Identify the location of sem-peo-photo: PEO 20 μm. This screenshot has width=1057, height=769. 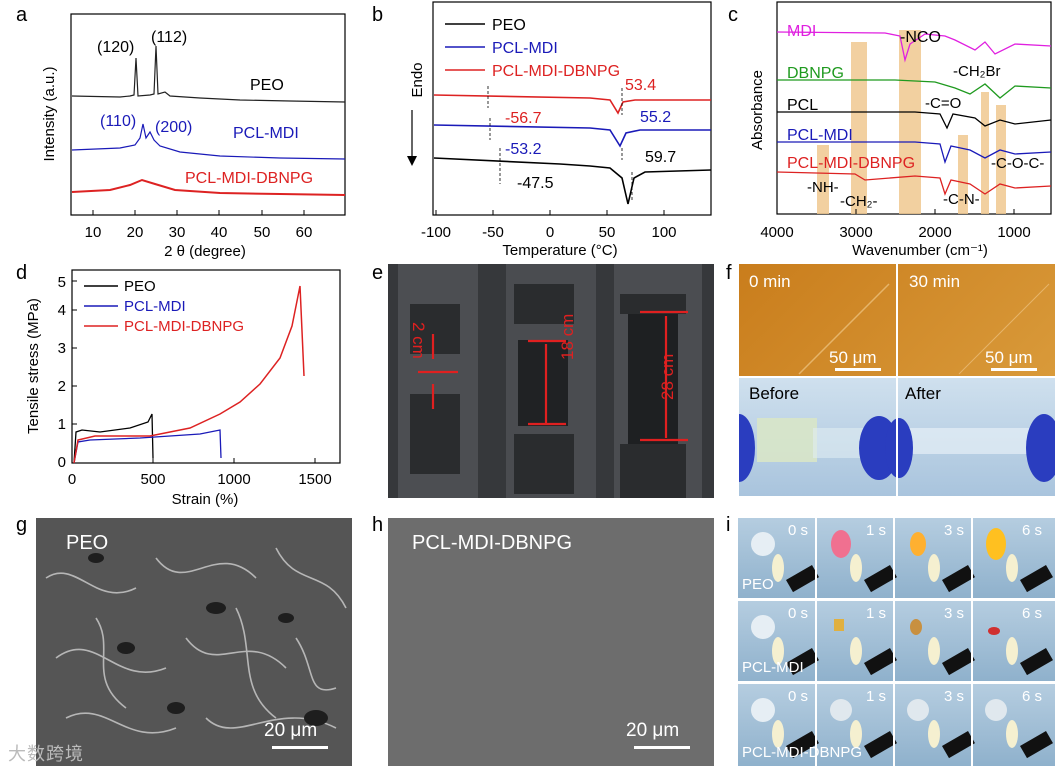
(194, 642).